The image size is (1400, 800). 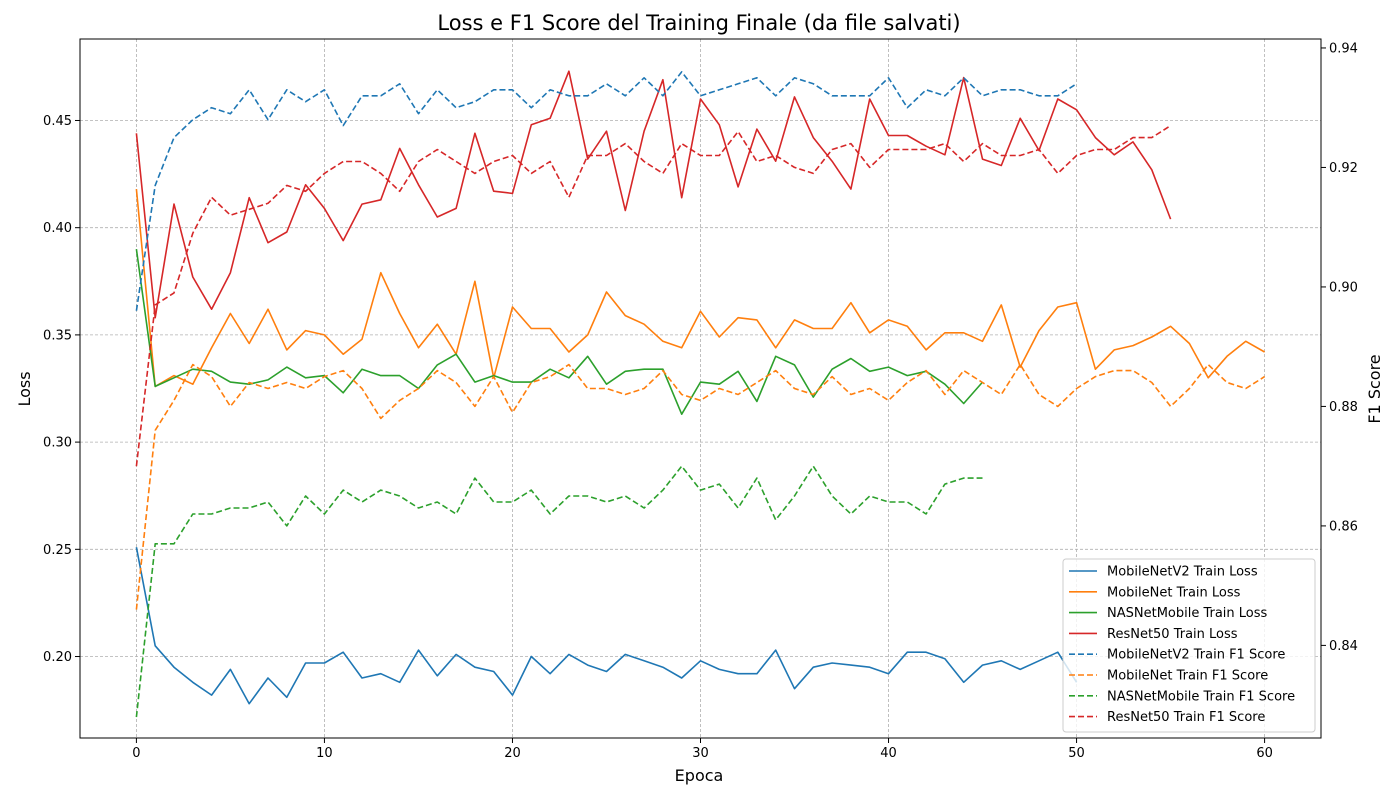 I want to click on y2-axis-label: F1 Score, so click(x=1374, y=388).